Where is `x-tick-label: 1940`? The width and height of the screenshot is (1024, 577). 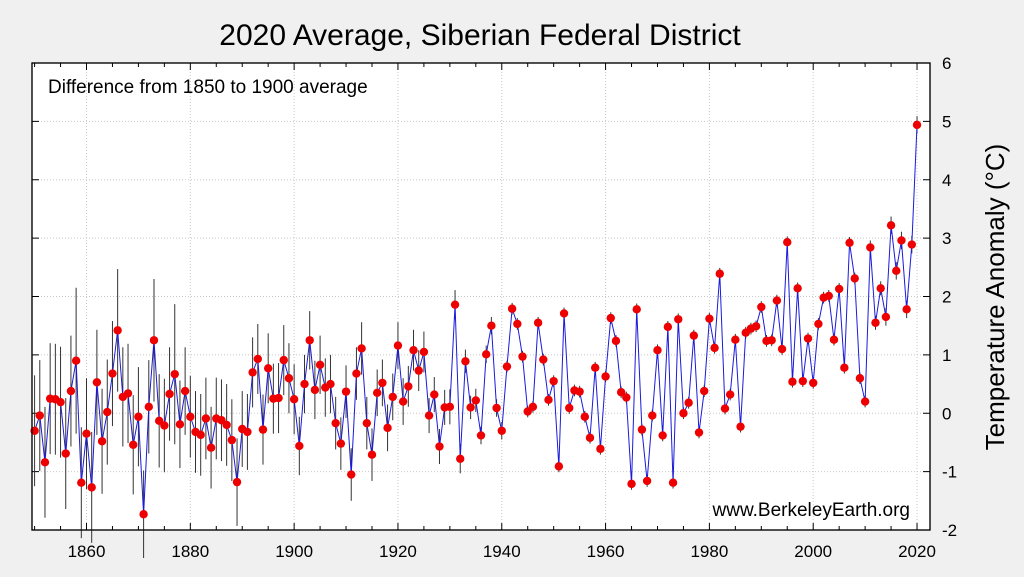 x-tick-label: 1940 is located at coordinates (502, 551).